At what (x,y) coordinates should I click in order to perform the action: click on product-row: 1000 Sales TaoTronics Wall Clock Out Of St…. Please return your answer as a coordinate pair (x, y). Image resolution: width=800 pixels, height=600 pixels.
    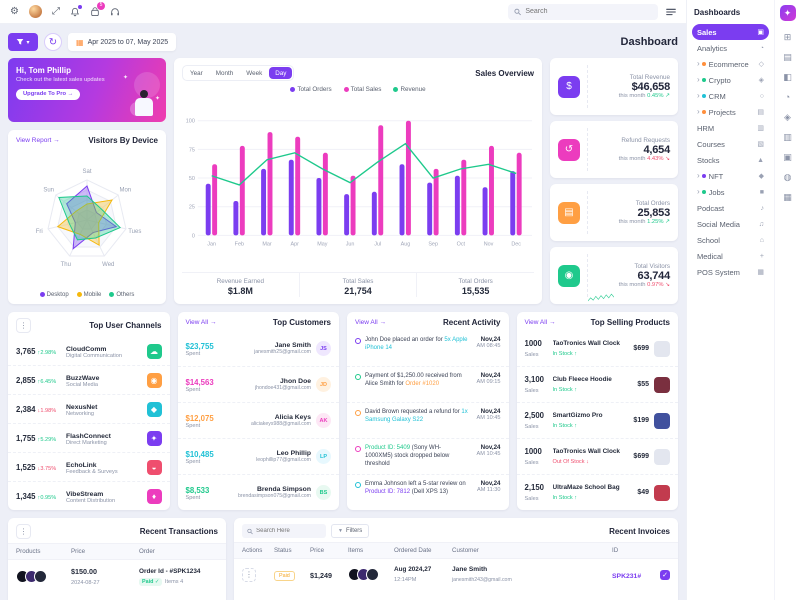
    Looking at the image, I should click on (597, 456).